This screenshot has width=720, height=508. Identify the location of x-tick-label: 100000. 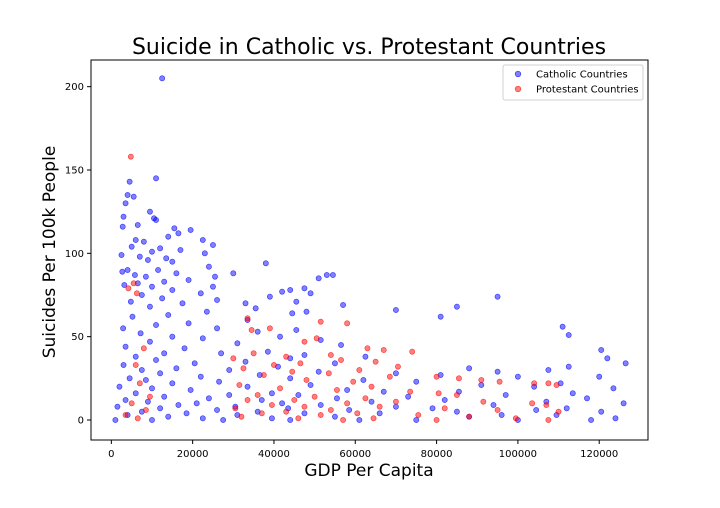
(518, 454).